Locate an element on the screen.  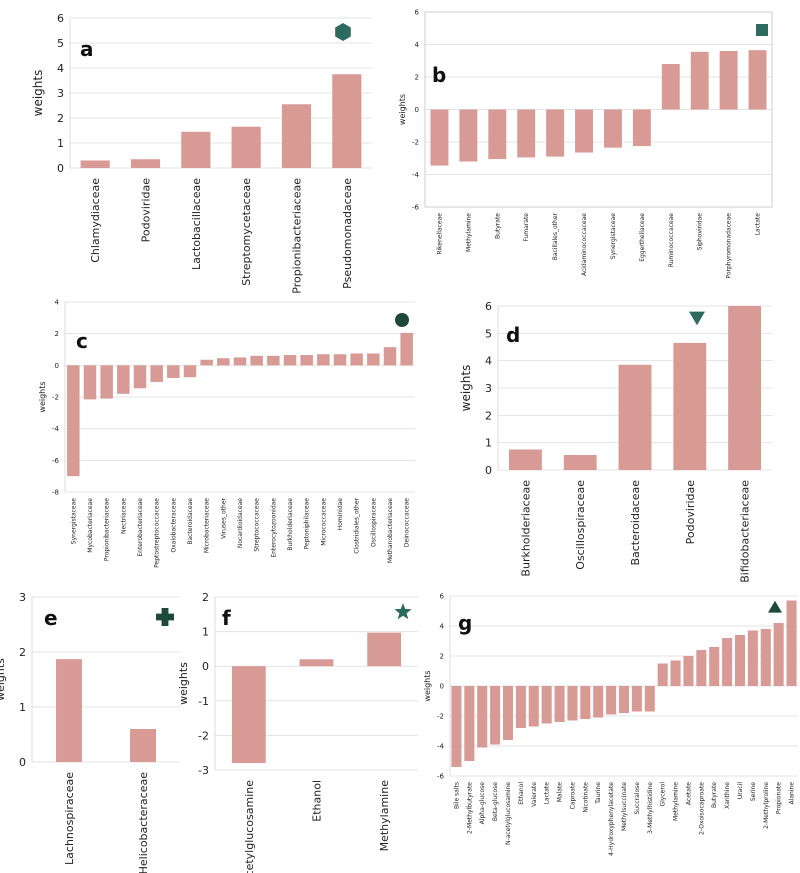
bar-Lactobacillaceae is located at coordinates (196, 149).